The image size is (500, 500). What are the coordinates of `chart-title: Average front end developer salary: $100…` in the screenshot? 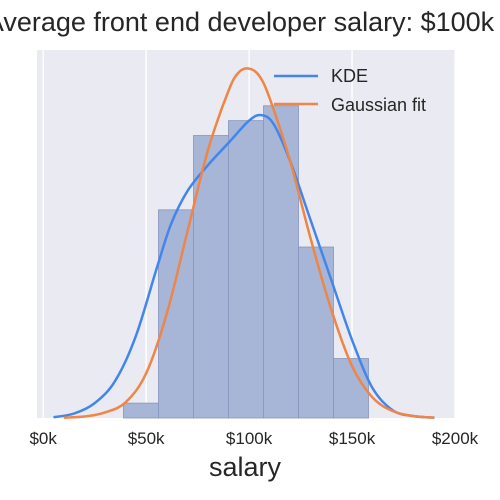 It's located at (247, 22).